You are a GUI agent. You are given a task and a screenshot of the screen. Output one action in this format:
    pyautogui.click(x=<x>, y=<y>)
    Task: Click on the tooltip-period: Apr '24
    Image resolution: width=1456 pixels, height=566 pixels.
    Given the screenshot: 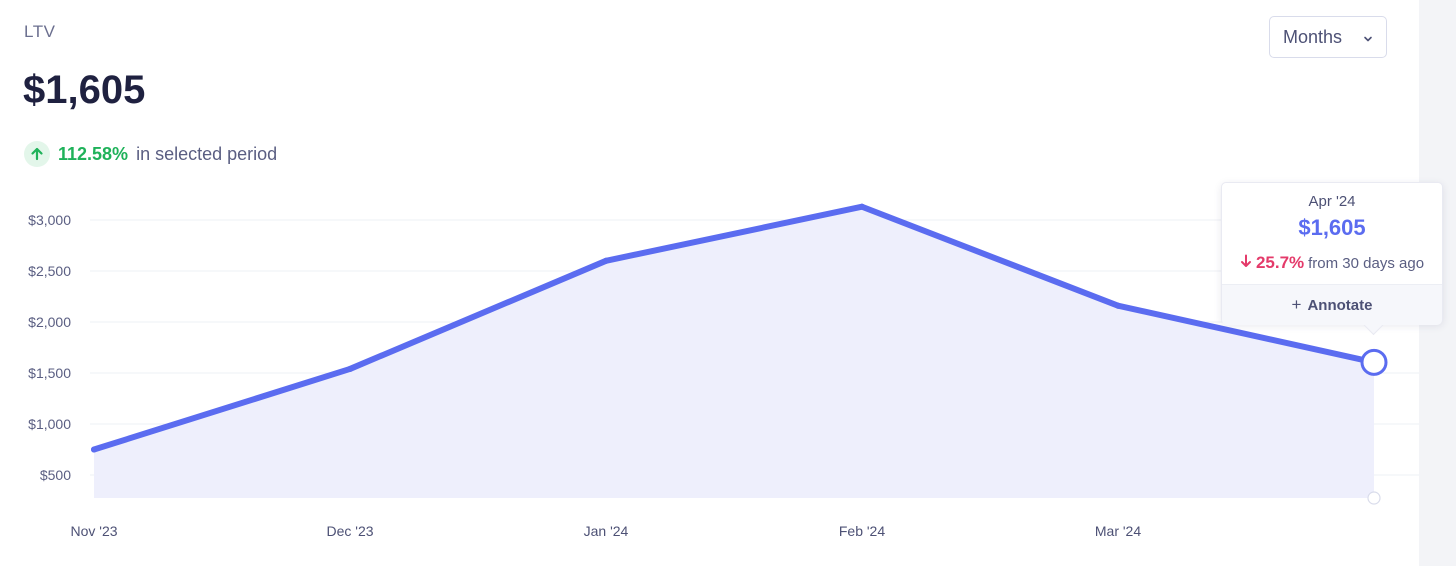 What is the action you would take?
    pyautogui.click(x=1332, y=201)
    